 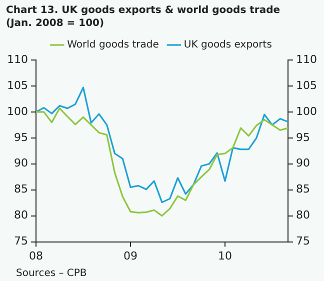 What do you see at coordinates (131, 255) in the screenshot?
I see `x-tick-label: 09` at bounding box center [131, 255].